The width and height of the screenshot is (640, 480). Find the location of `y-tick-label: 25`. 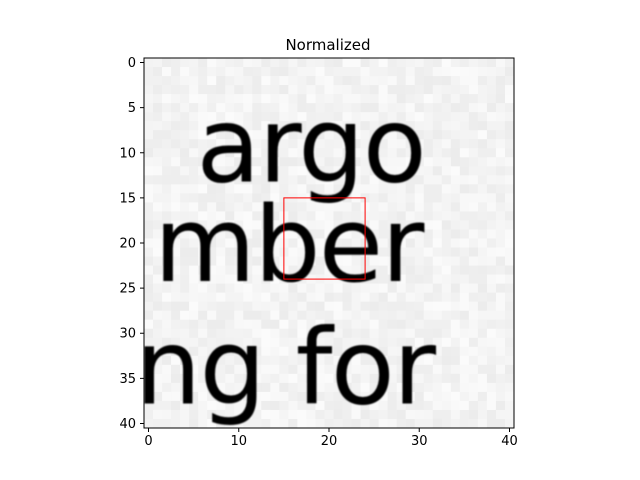

y-tick-label: 25 is located at coordinates (127, 289).